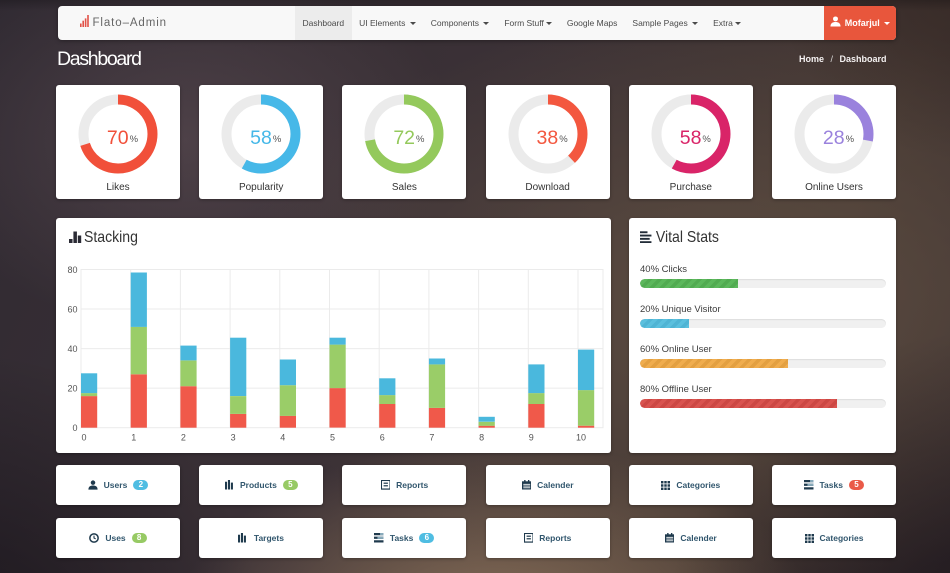 Image resolution: width=950 pixels, height=573 pixels. I want to click on svg-text: 1, so click(133, 438).